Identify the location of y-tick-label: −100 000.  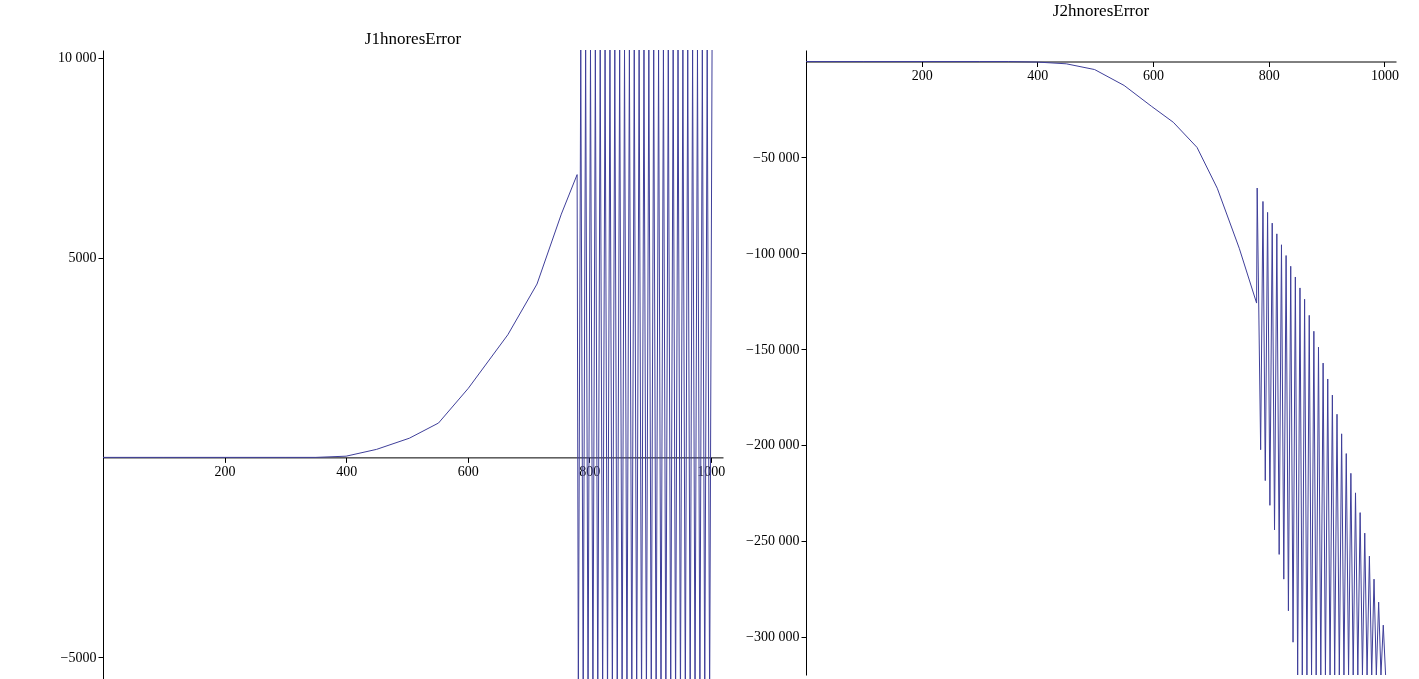
(773, 253).